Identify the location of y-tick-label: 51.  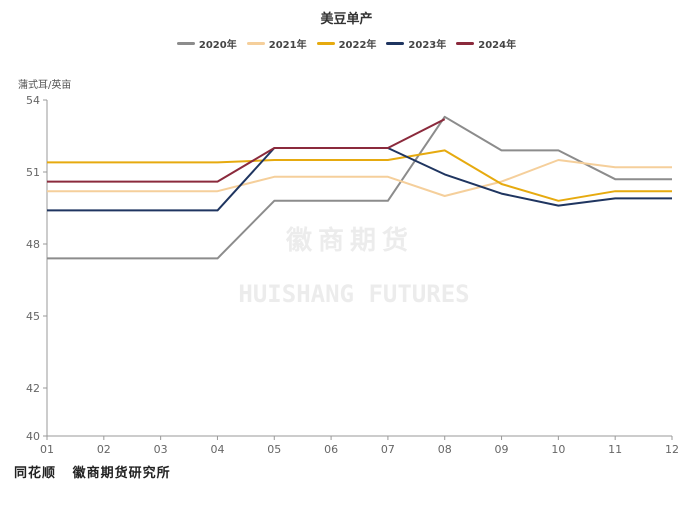
(33, 172).